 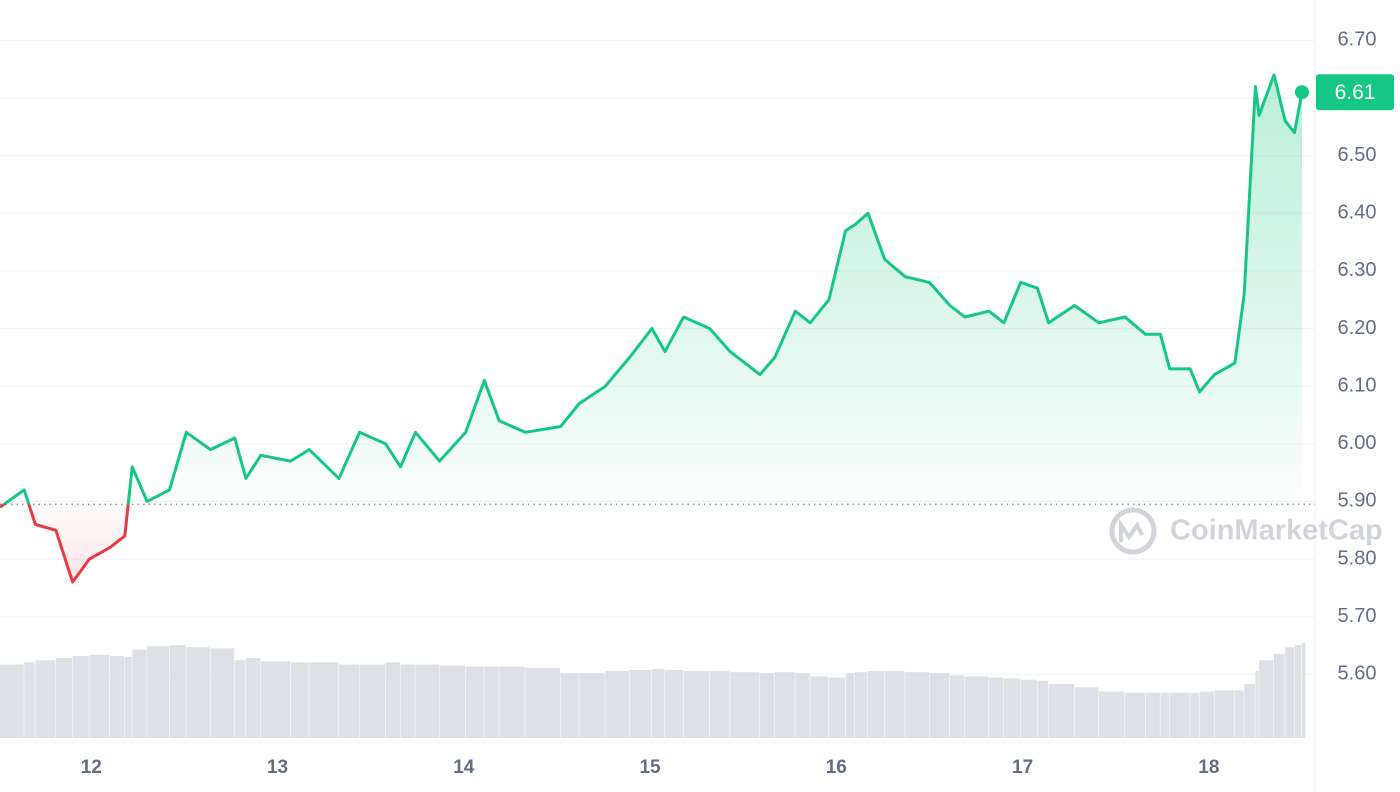 What do you see at coordinates (1357, 40) in the screenshot?
I see `y-tick-label: 6.70` at bounding box center [1357, 40].